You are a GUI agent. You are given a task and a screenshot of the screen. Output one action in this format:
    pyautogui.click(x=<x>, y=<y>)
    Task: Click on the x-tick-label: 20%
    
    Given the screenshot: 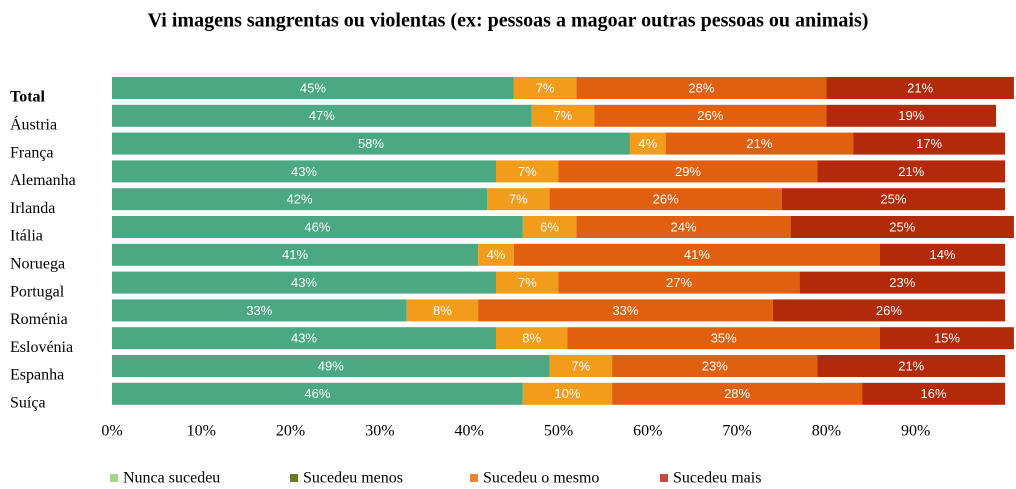 What is the action you would take?
    pyautogui.click(x=290, y=431)
    